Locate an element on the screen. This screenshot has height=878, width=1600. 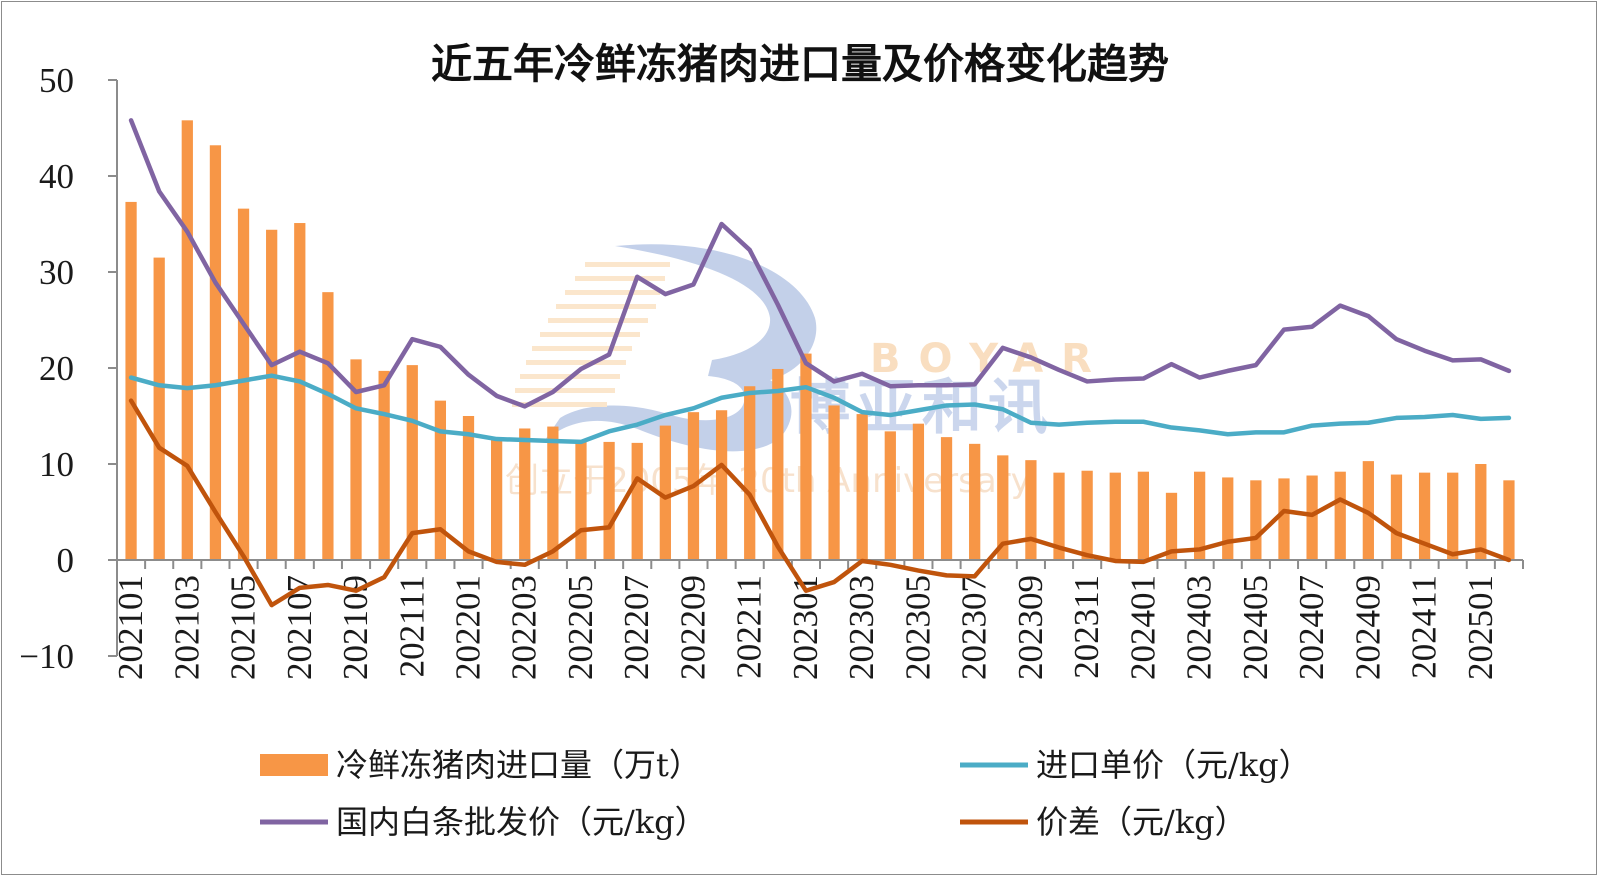
x-tick-label: 202305 is located at coordinates (917, 627).